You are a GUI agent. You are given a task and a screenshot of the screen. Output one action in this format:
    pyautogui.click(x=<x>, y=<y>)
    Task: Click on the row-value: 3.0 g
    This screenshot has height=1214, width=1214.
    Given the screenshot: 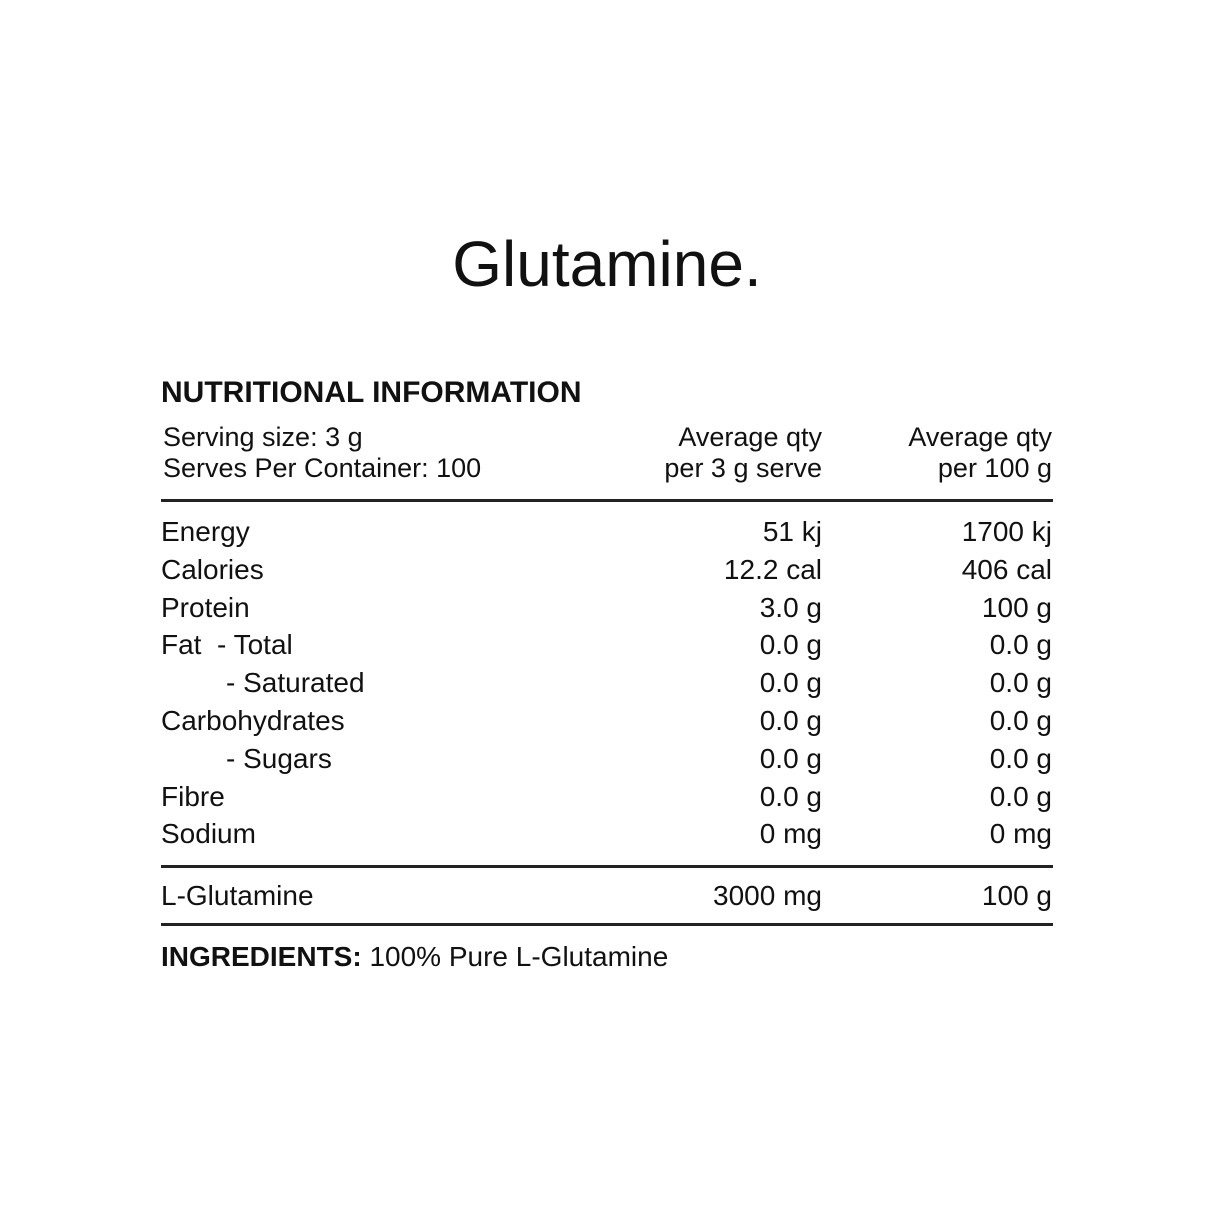 What is the action you would take?
    pyautogui.click(x=790, y=607)
    